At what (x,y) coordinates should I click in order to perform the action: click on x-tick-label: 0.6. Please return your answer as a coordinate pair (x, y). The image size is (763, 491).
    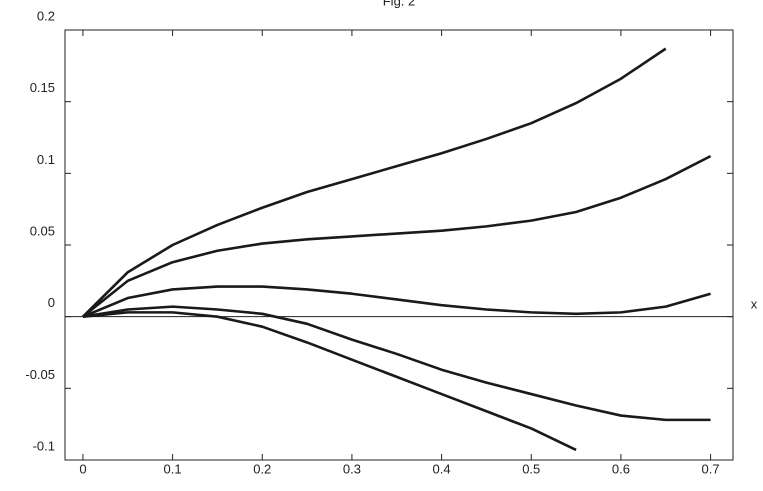
    Looking at the image, I should click on (621, 468).